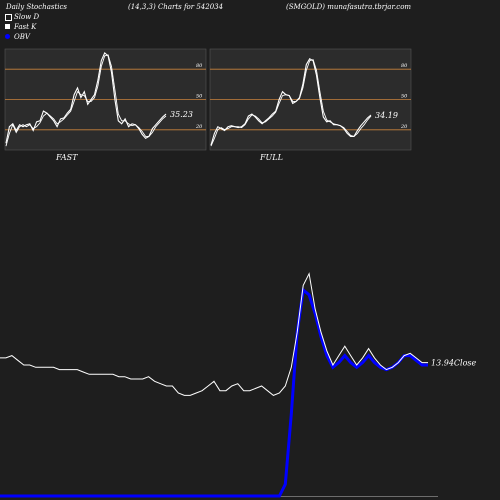 The height and width of the screenshot is (500, 500). What do you see at coordinates (404, 97) in the screenshot?
I see `full-tick-label-50: 50` at bounding box center [404, 97].